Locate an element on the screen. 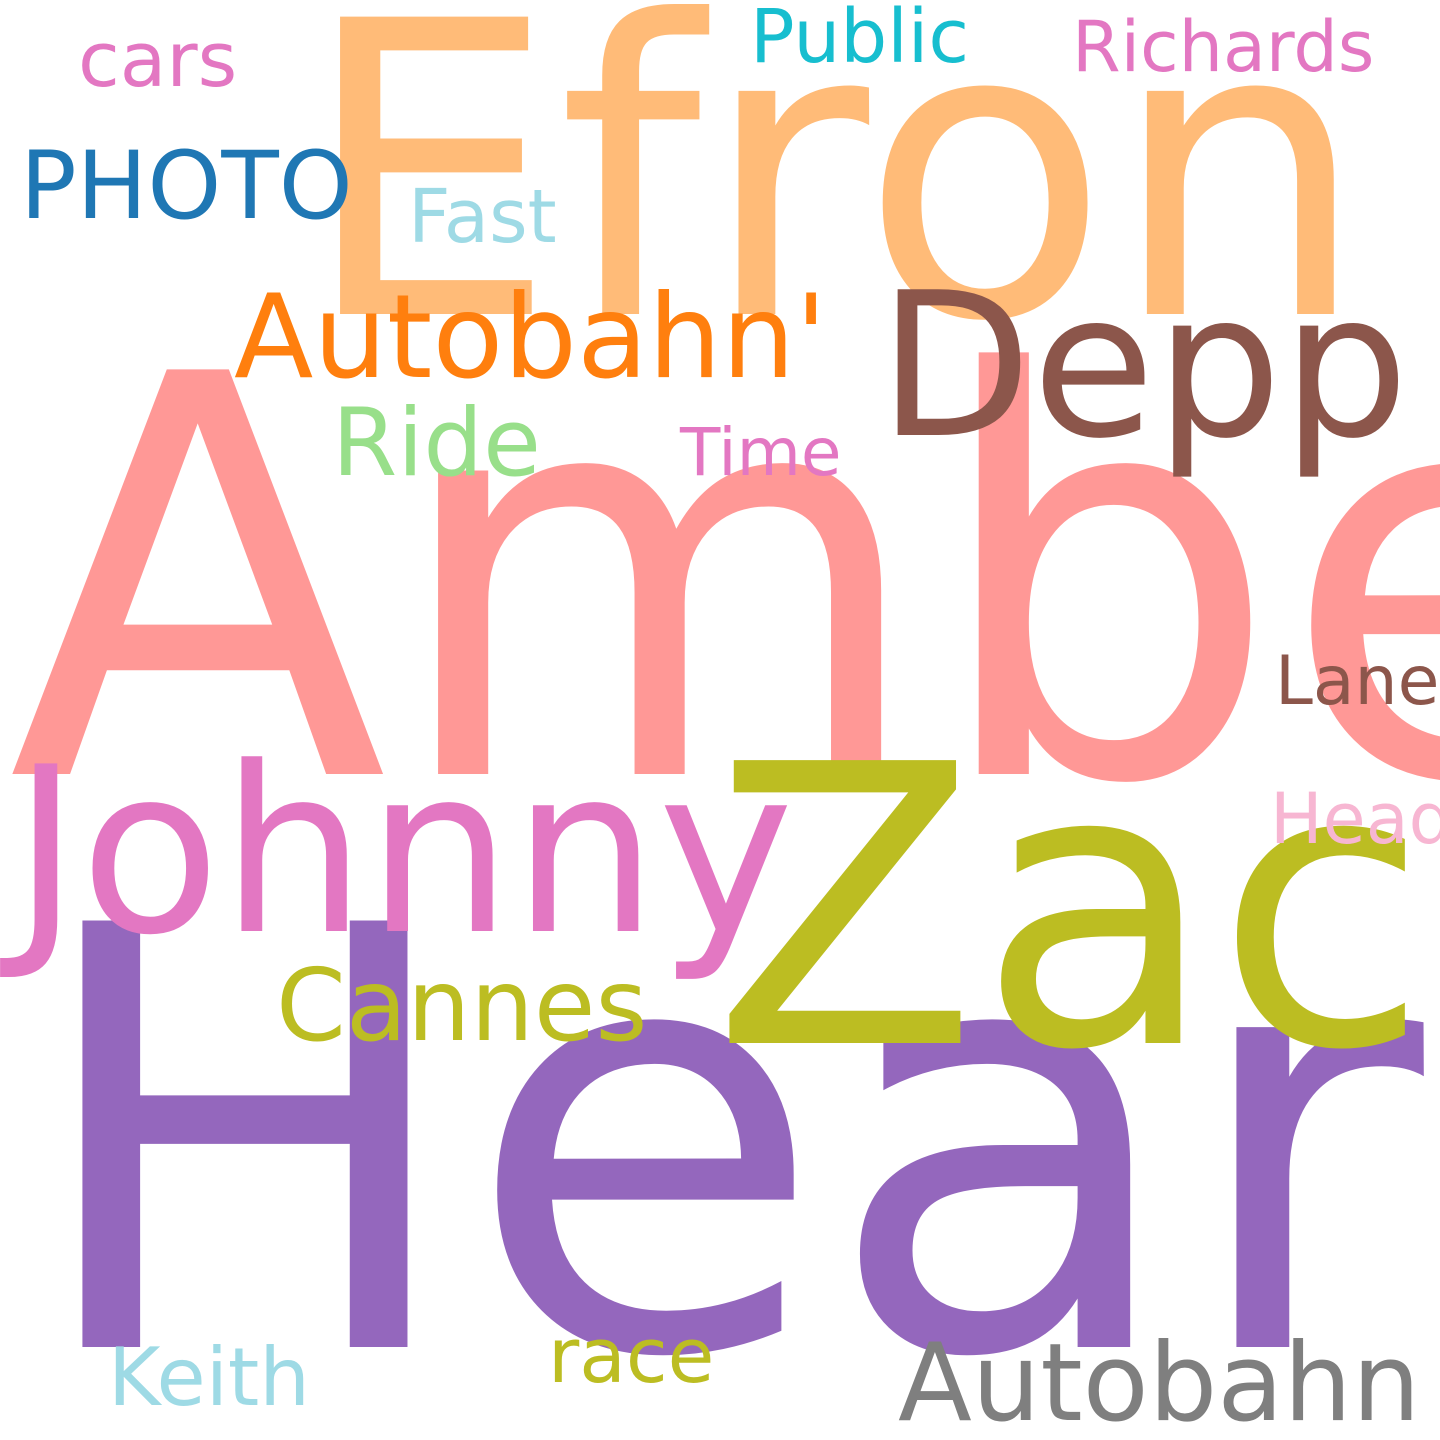 The width and height of the screenshot is (1440, 1440). word-cannes: Cannes is located at coordinates (462, 1005).